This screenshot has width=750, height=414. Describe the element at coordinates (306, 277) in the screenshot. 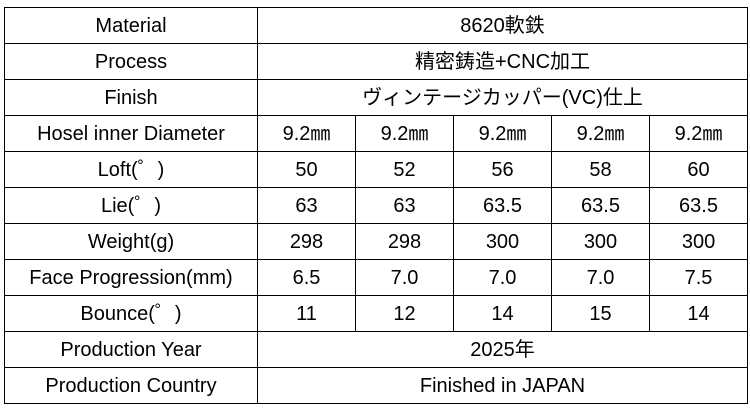

I see `spec-value: 6.5` at that location.